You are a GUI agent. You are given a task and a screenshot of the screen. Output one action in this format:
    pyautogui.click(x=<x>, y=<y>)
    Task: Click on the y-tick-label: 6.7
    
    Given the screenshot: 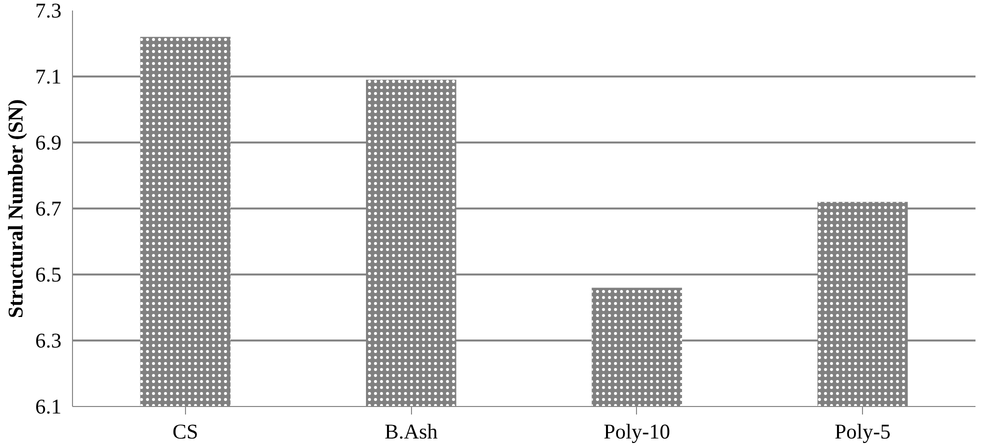 What is the action you would take?
    pyautogui.click(x=48, y=208)
    